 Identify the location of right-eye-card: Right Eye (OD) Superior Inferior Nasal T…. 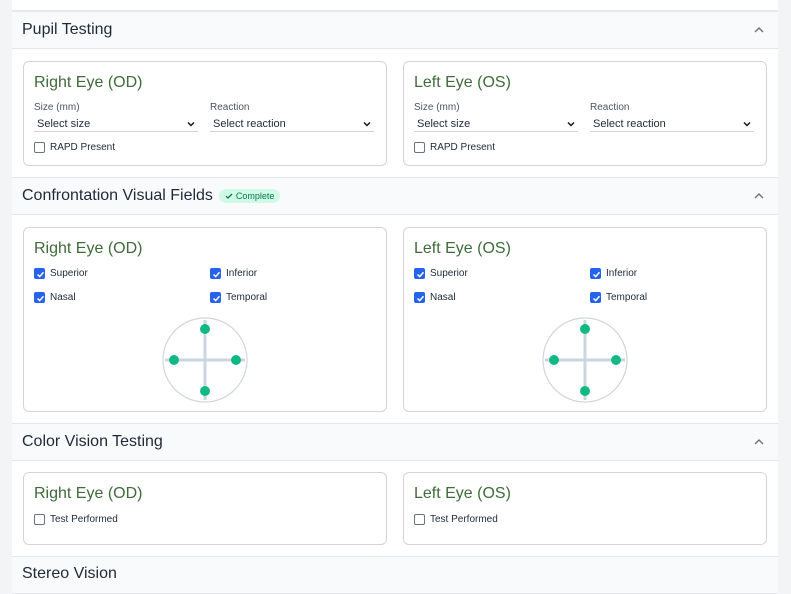
(205, 319).